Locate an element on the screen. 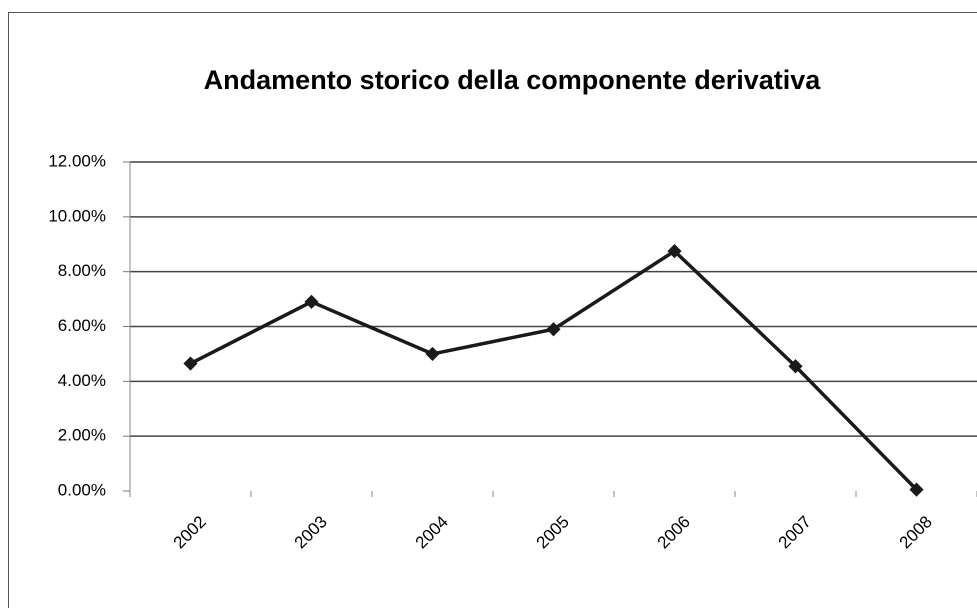 This screenshot has width=977, height=608. y-tick-label: 12.00% is located at coordinates (77, 160).